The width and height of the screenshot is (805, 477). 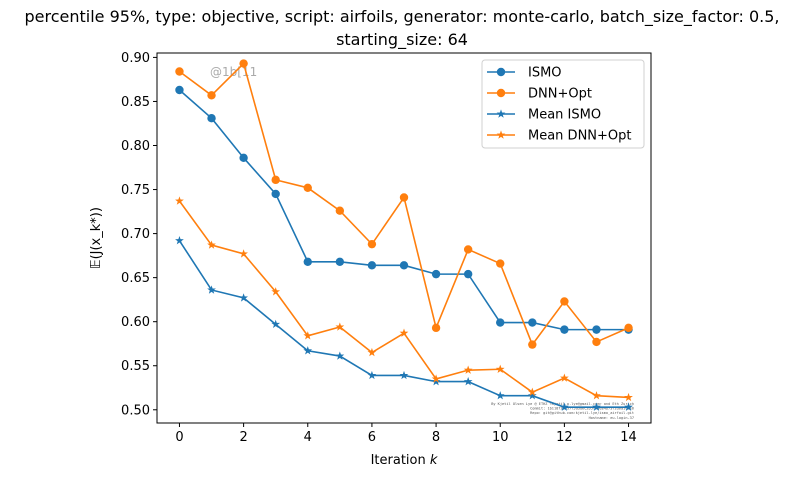 What do you see at coordinates (179, 437) in the screenshot?
I see `x-tick-label: 0` at bounding box center [179, 437].